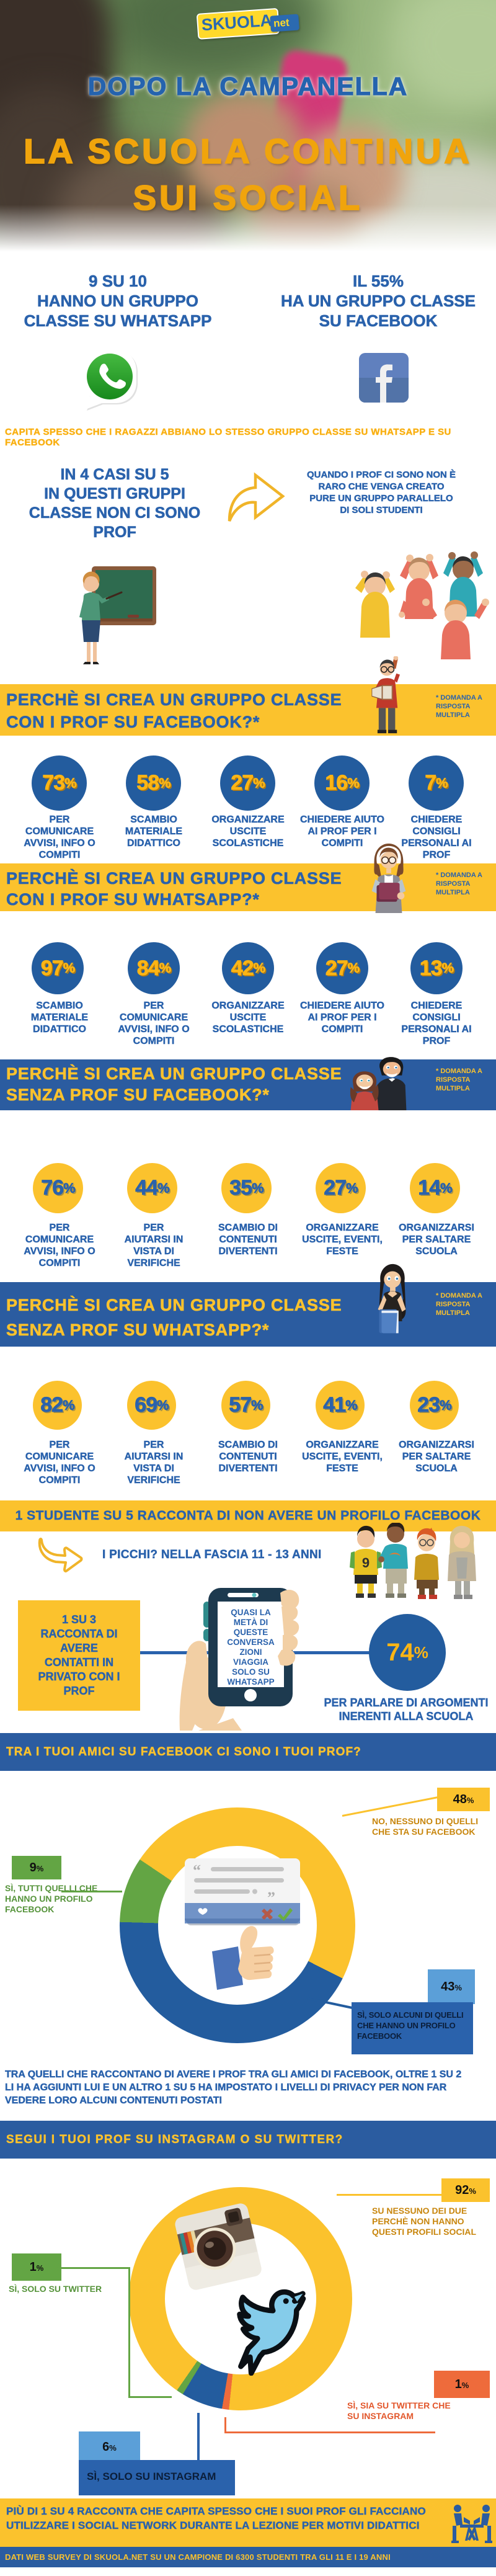  Describe the element at coordinates (366, 1563) in the screenshot. I see `svg-text: 9` at that location.